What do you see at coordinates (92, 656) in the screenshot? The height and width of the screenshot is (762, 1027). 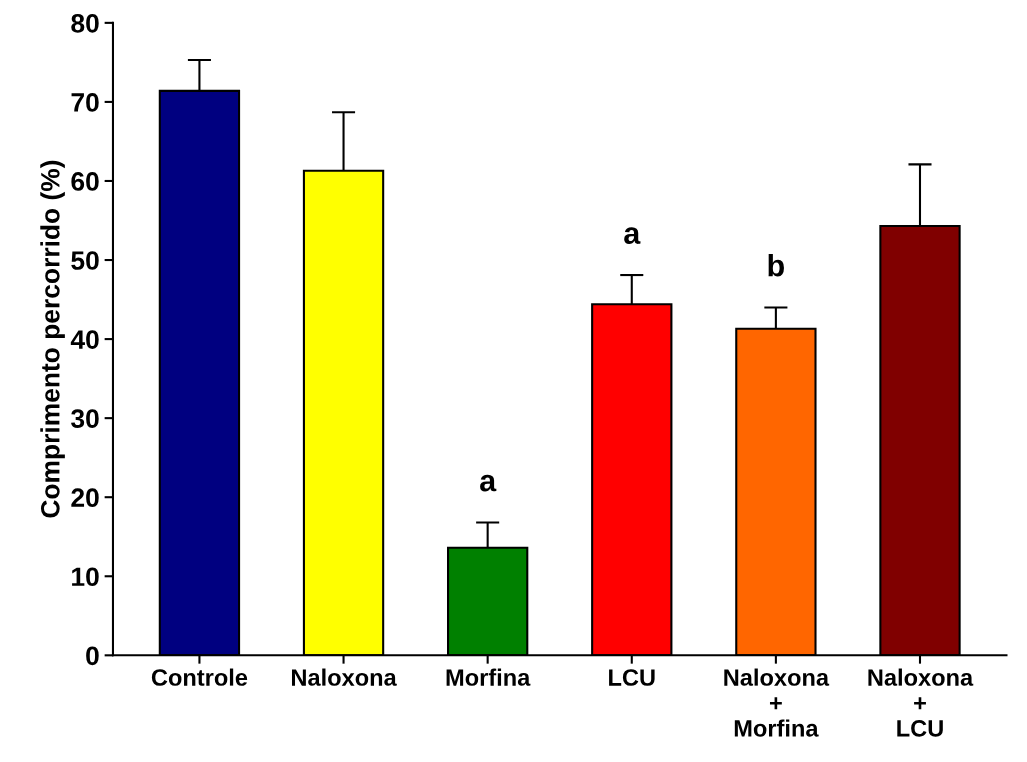 I see `y-tick-label: 0` at bounding box center [92, 656].